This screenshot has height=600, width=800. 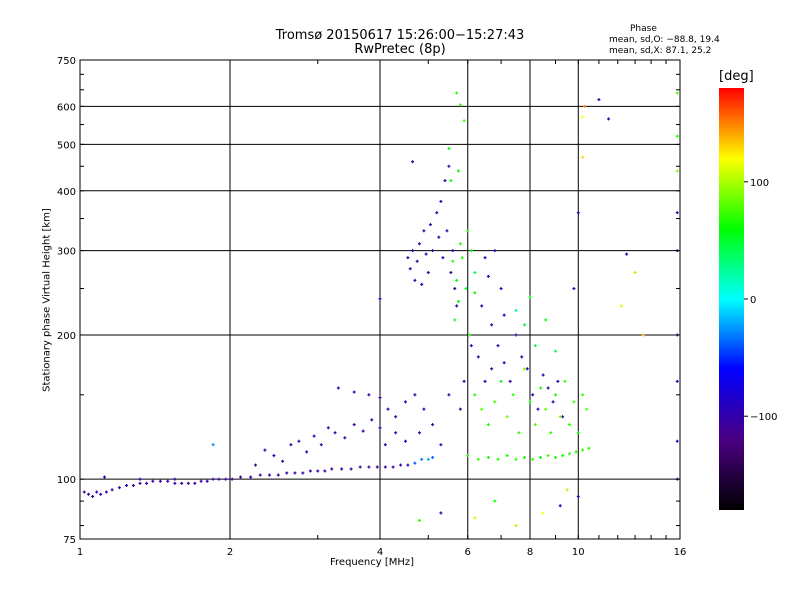 I want to click on y-tick-label: 300, so click(x=66, y=252).